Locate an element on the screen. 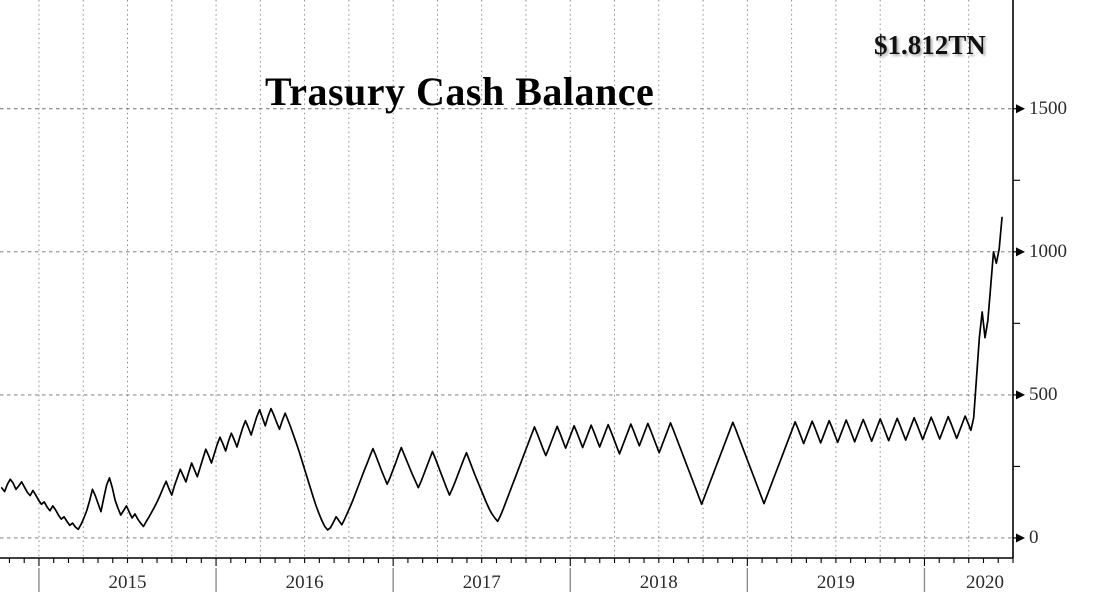 Image resolution: width=1107 pixels, height=593 pixels. peak-value-callout: $1.812TN is located at coordinates (930, 45).